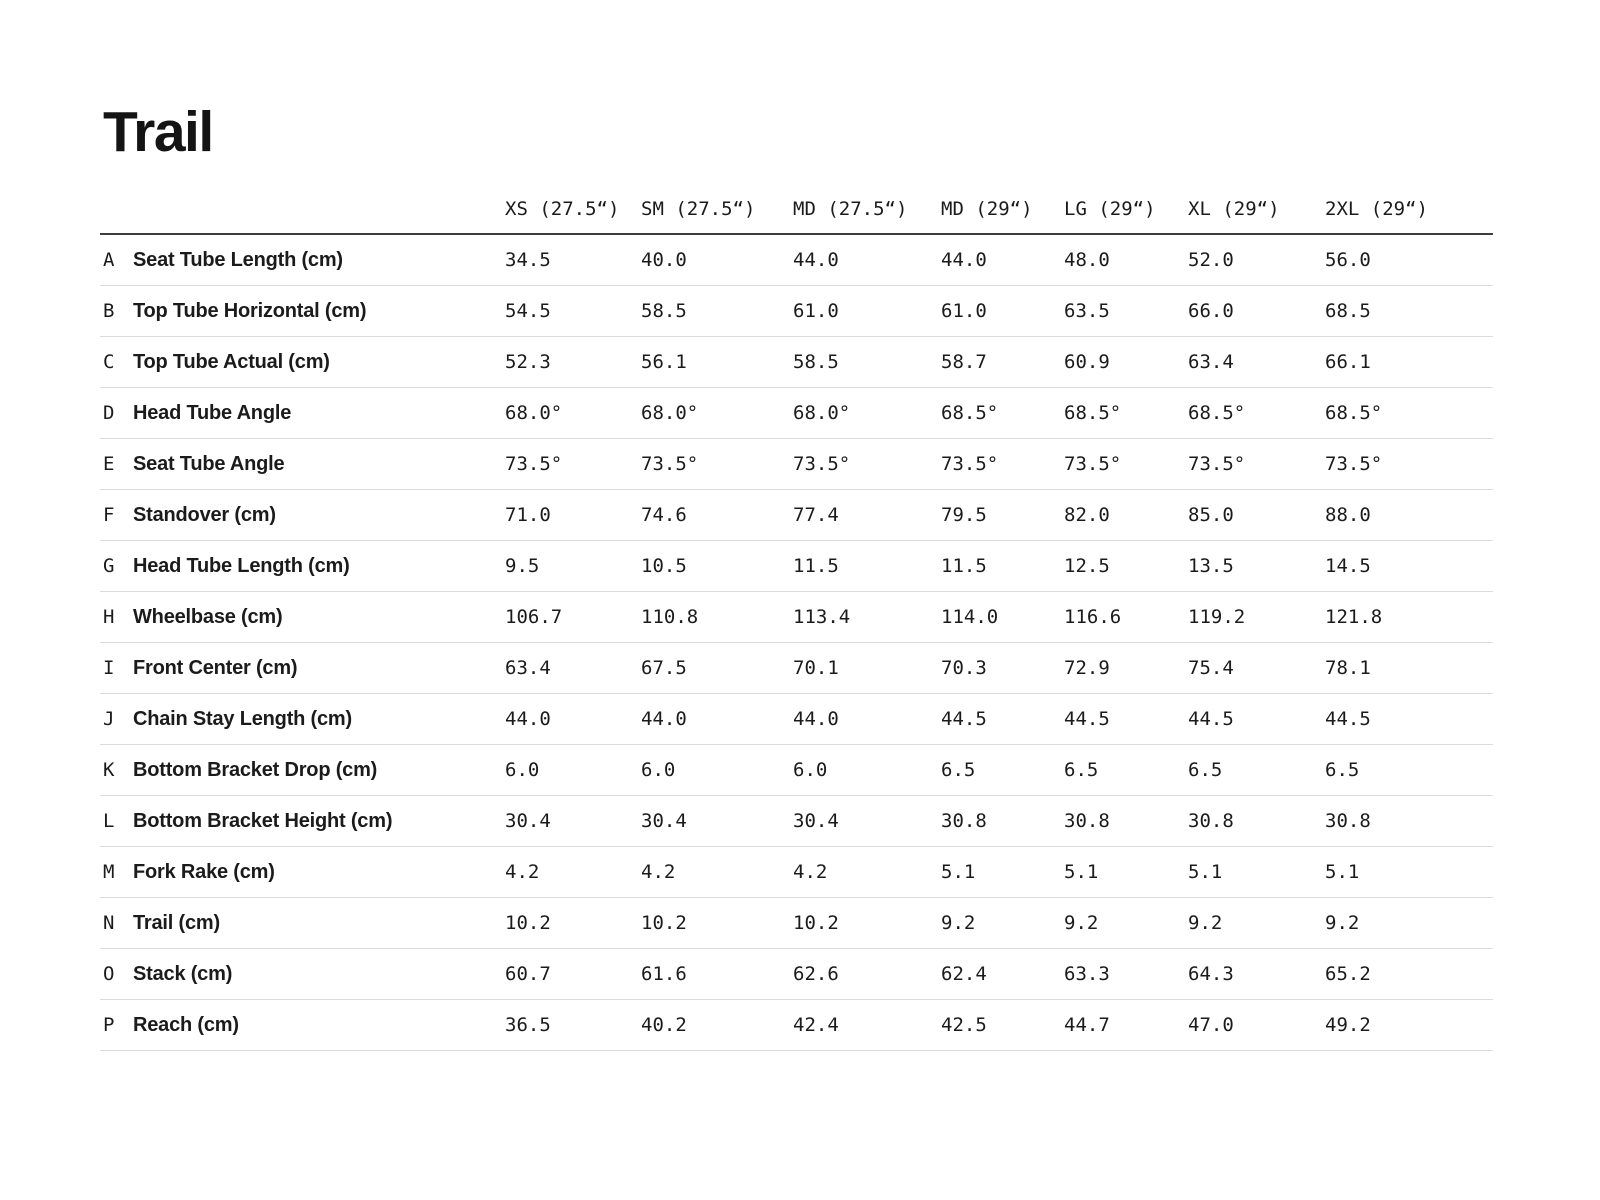  Describe the element at coordinates (1126, 872) in the screenshot. I see `cell-value: 5.1` at that location.